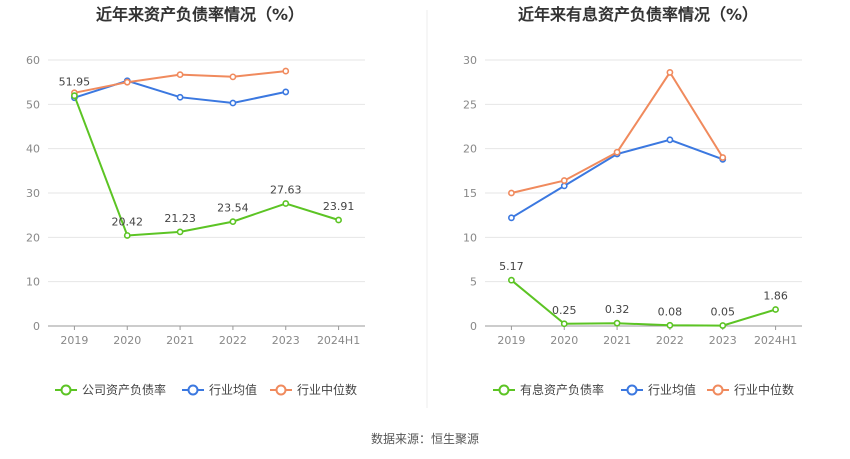 This screenshot has height=459, width=850. Describe the element at coordinates (775, 296) in the screenshot. I see `data-label: 1.86` at that location.